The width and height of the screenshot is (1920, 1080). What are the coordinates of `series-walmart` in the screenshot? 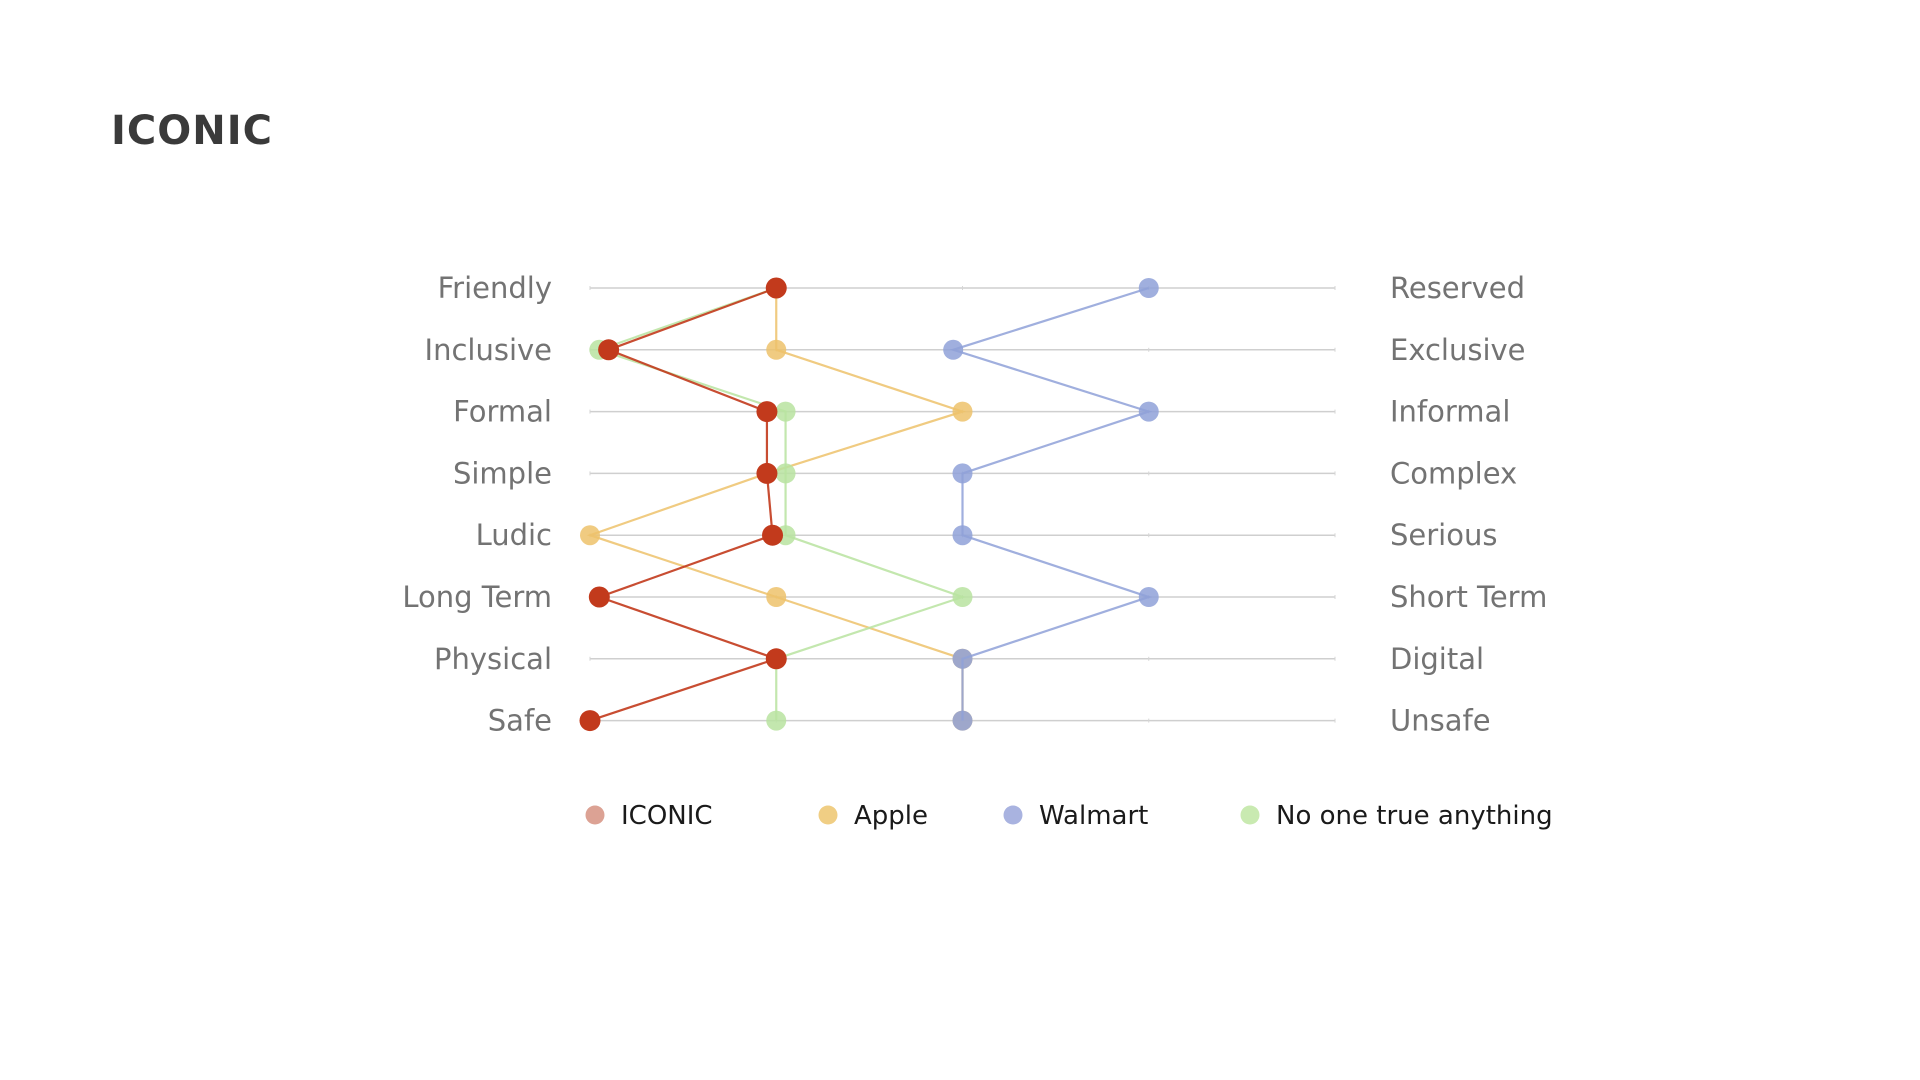 It's located at (1051, 504).